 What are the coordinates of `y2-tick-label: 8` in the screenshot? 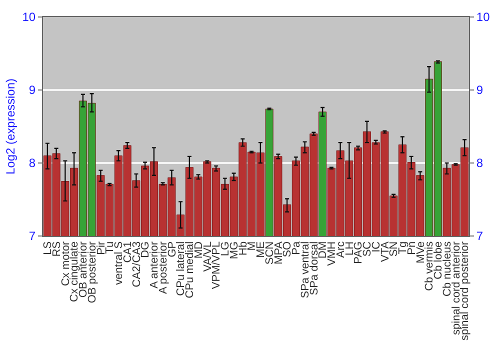 It's located at (480, 163).